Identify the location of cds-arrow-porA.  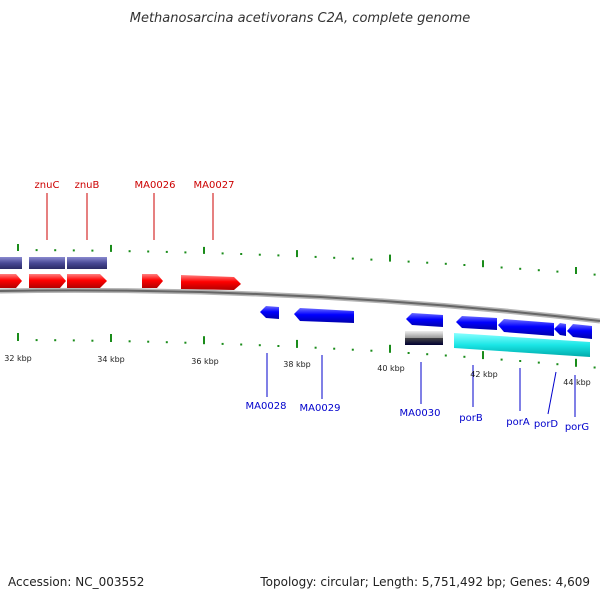
(526, 327).